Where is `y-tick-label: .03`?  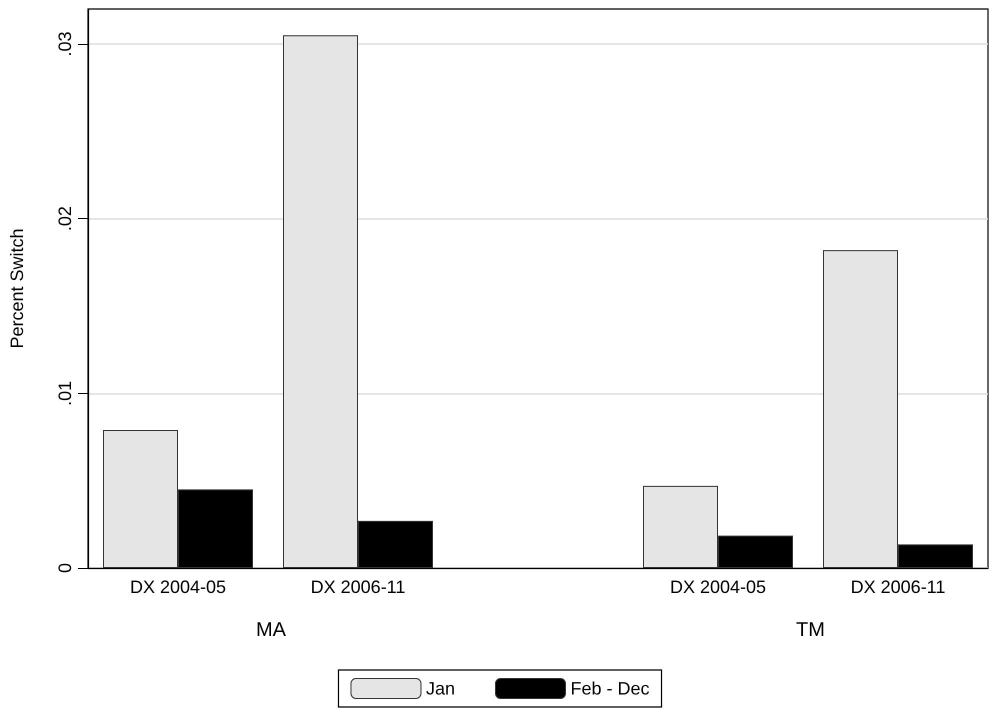 y-tick-label: .03 is located at coordinates (65, 43).